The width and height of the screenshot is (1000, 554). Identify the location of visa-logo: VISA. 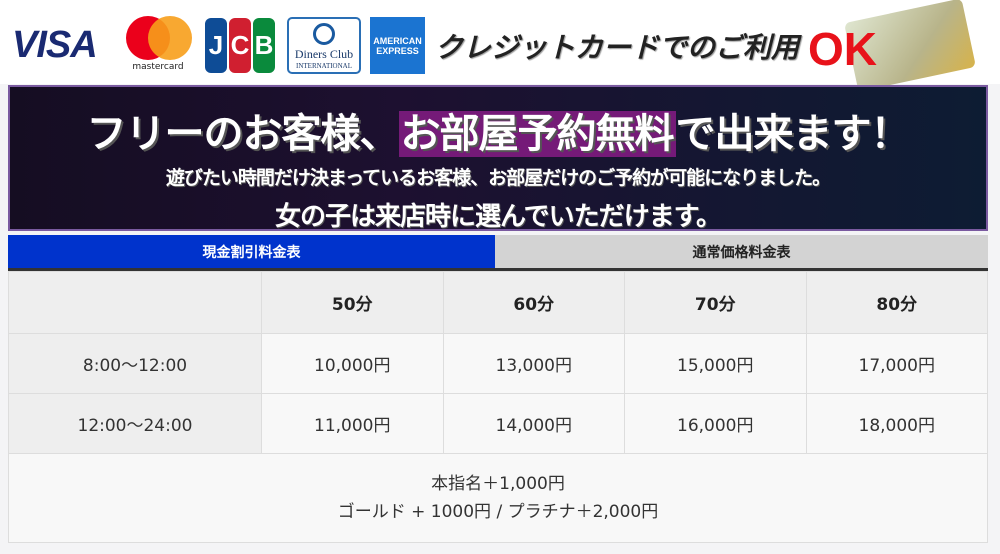
(55, 45).